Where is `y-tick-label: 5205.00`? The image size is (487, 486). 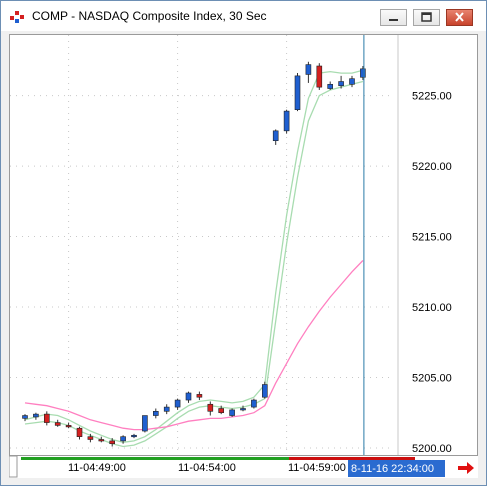 y-tick-label: 5205.00 is located at coordinates (432, 378).